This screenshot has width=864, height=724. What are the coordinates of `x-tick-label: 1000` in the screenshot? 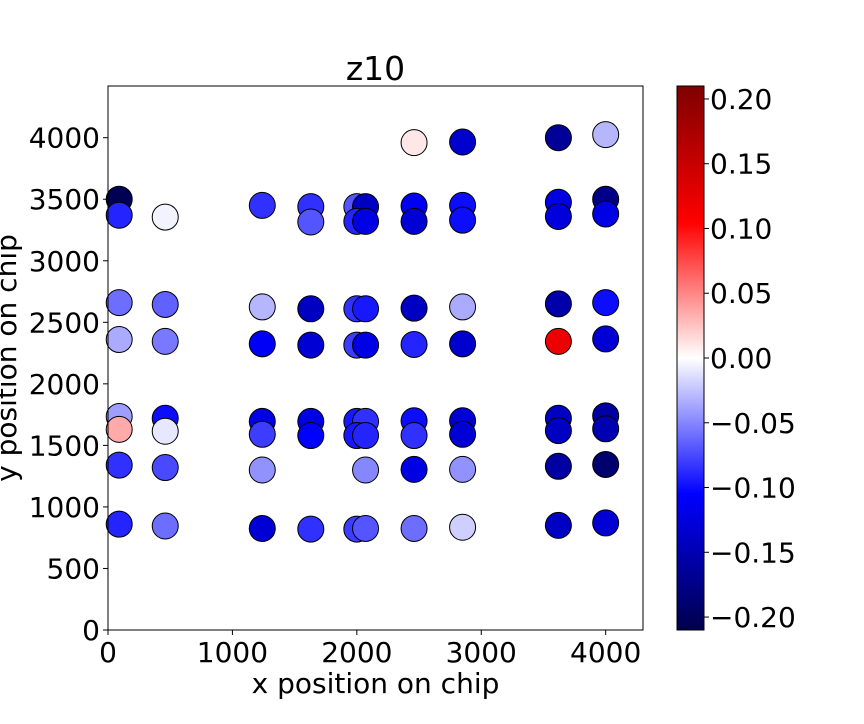 It's located at (232, 652).